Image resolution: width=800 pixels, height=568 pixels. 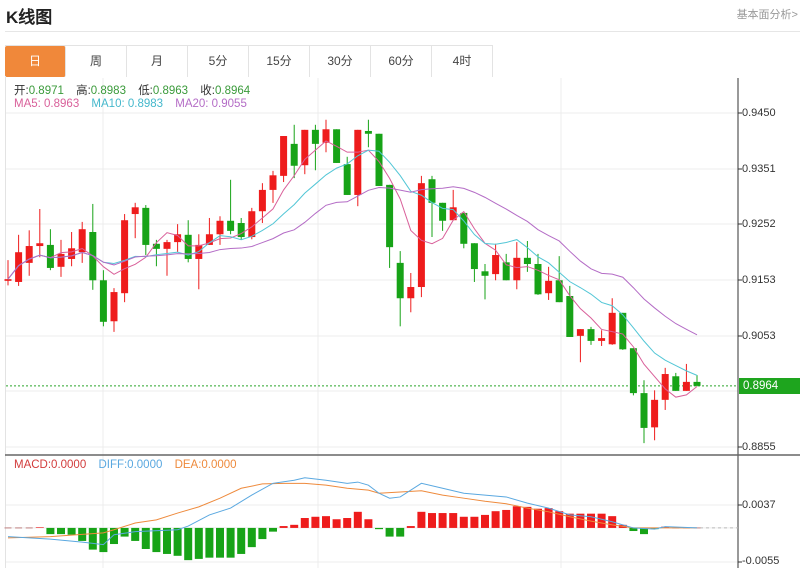 What do you see at coordinates (759, 447) in the screenshot?
I see `price-tick: 0.8855` at bounding box center [759, 447].